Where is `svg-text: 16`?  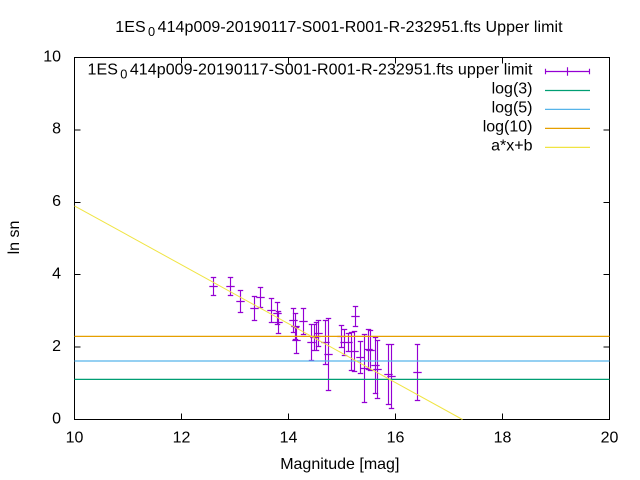 svg-text: 16 is located at coordinates (396, 437).